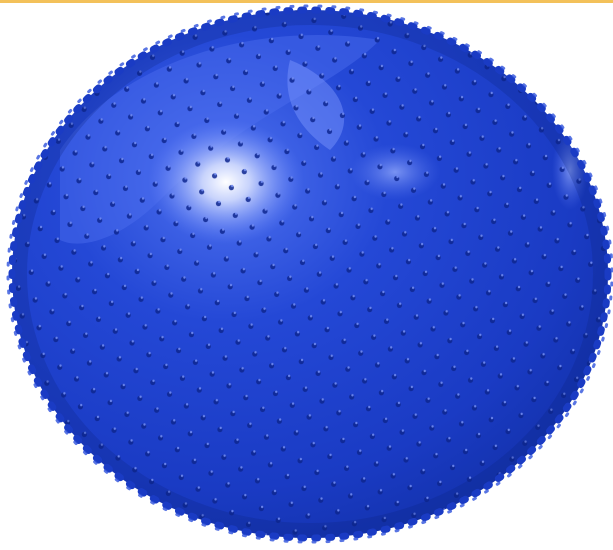 The height and width of the screenshot is (550, 613). What do you see at coordinates (306, 1) in the screenshot?
I see `top-strip` at bounding box center [306, 1].